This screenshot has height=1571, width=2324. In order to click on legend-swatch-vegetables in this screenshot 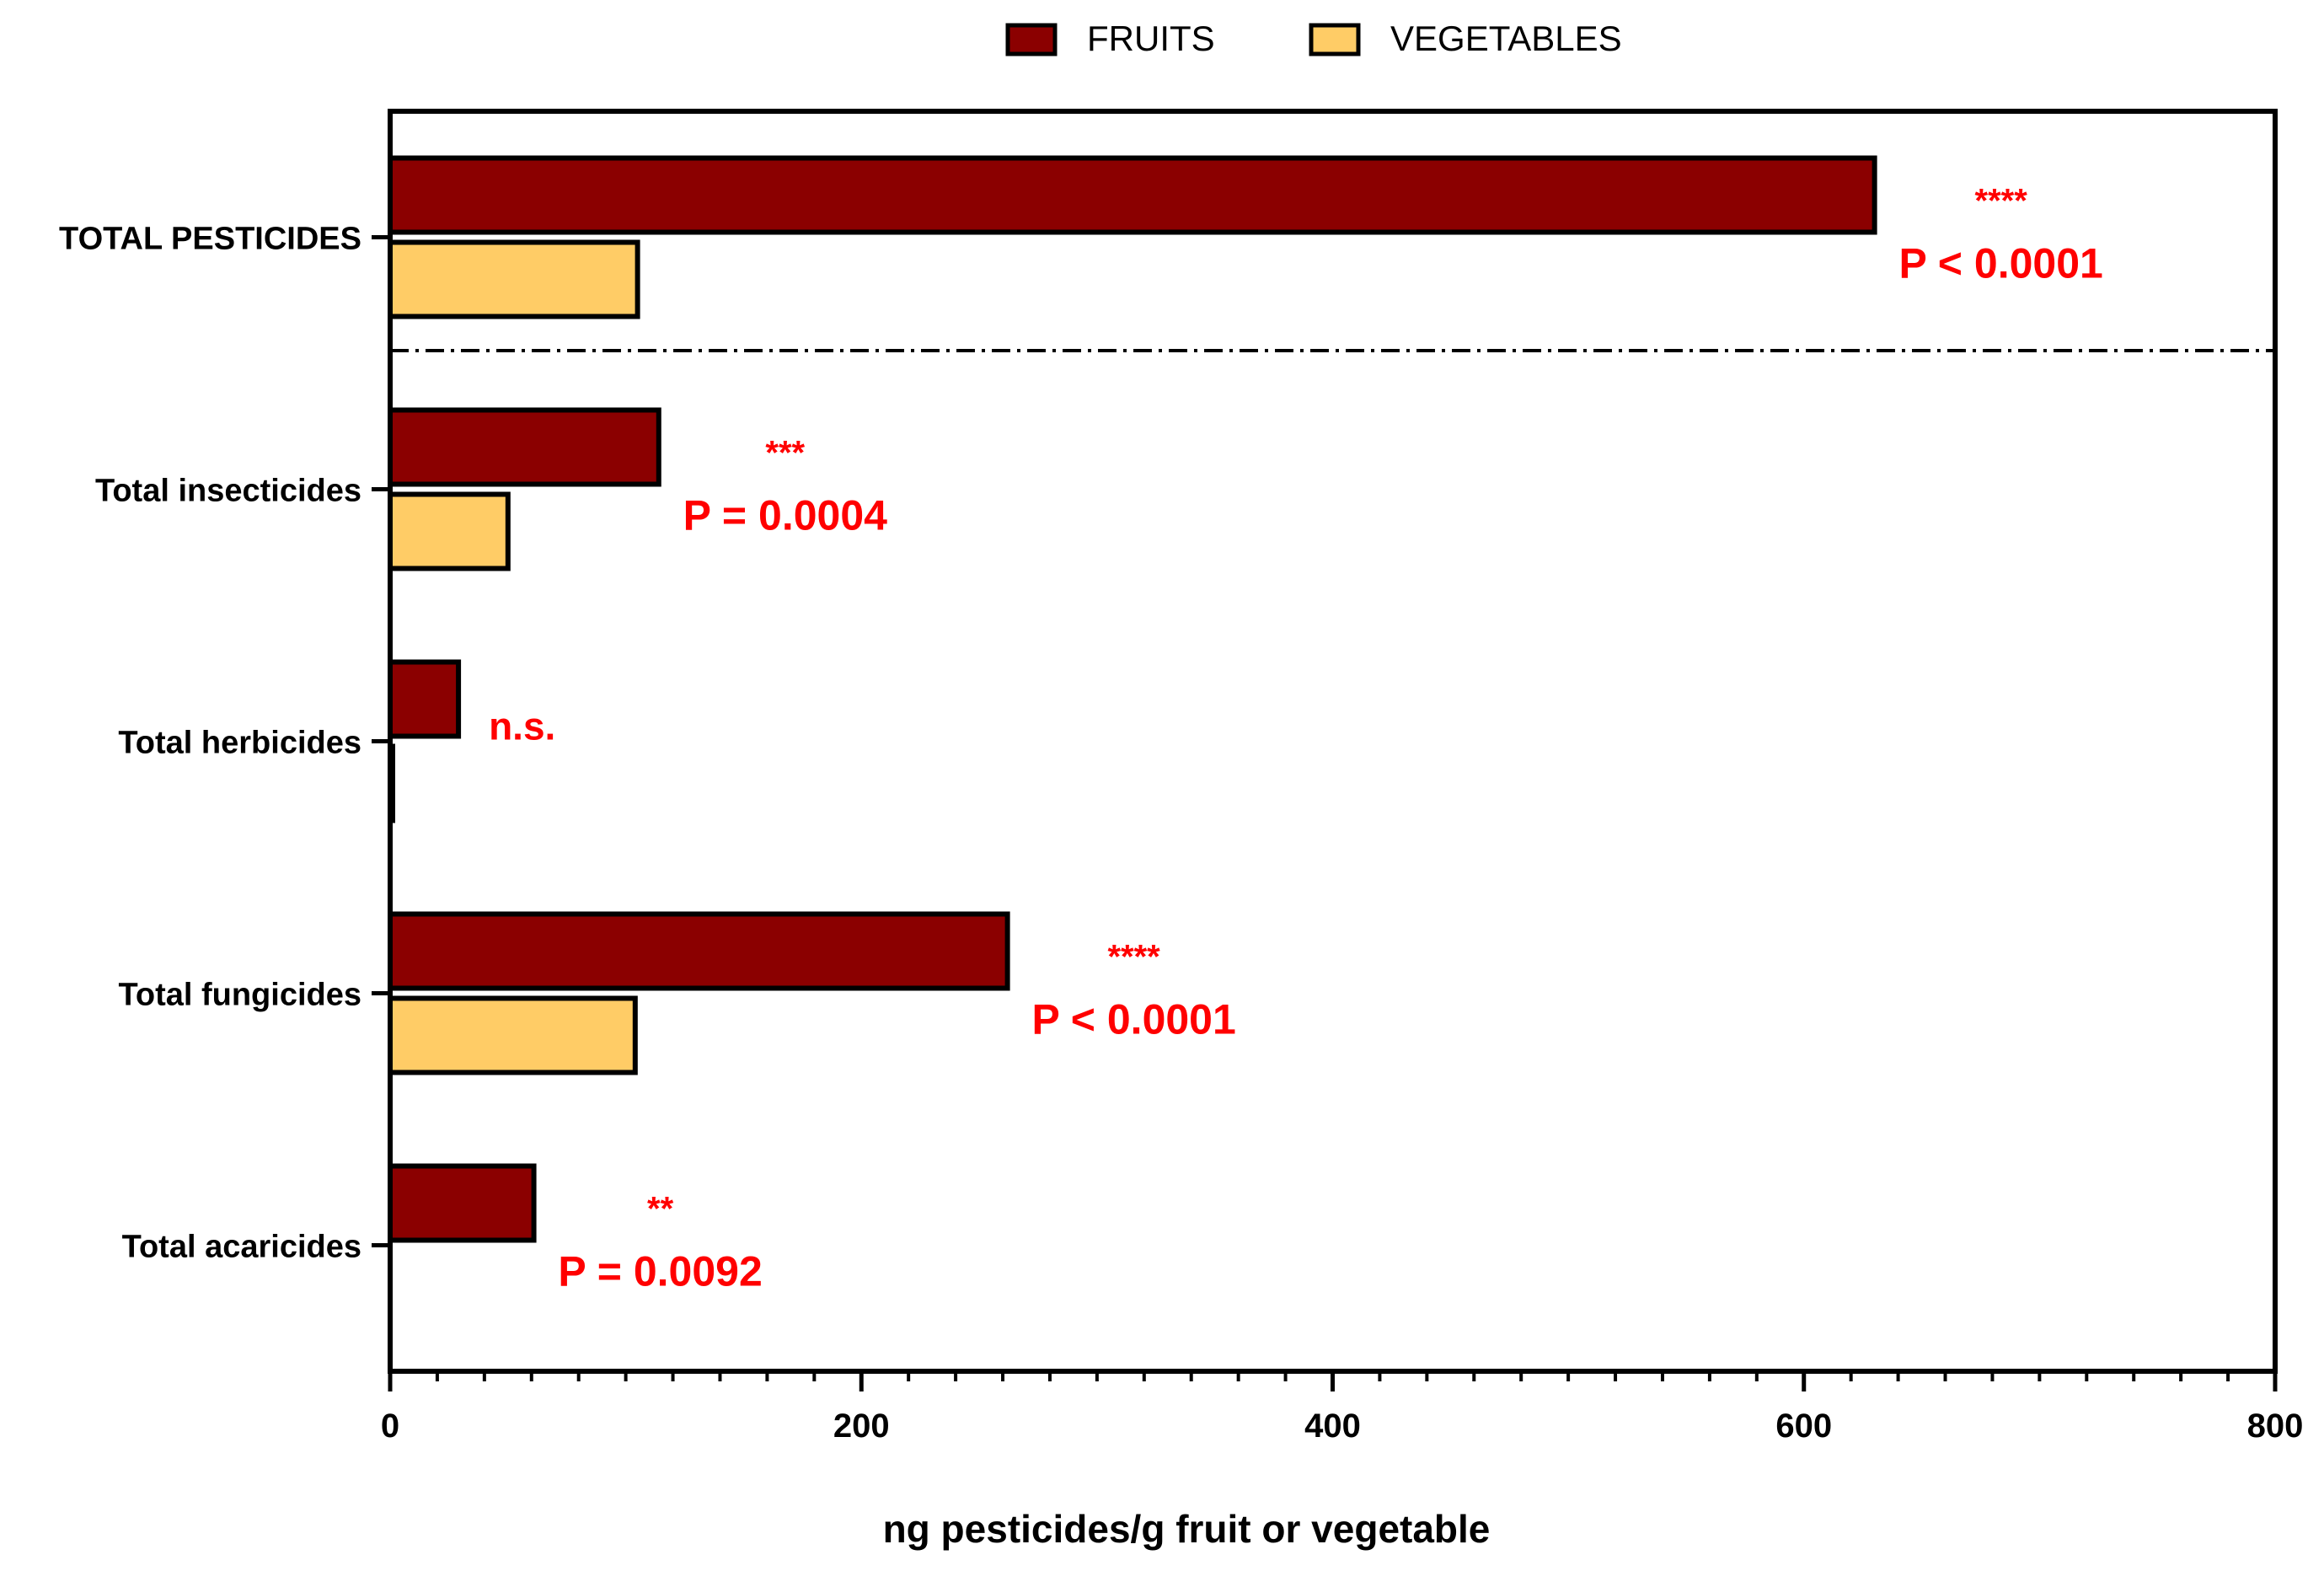, I will do `click(1335, 39)`.